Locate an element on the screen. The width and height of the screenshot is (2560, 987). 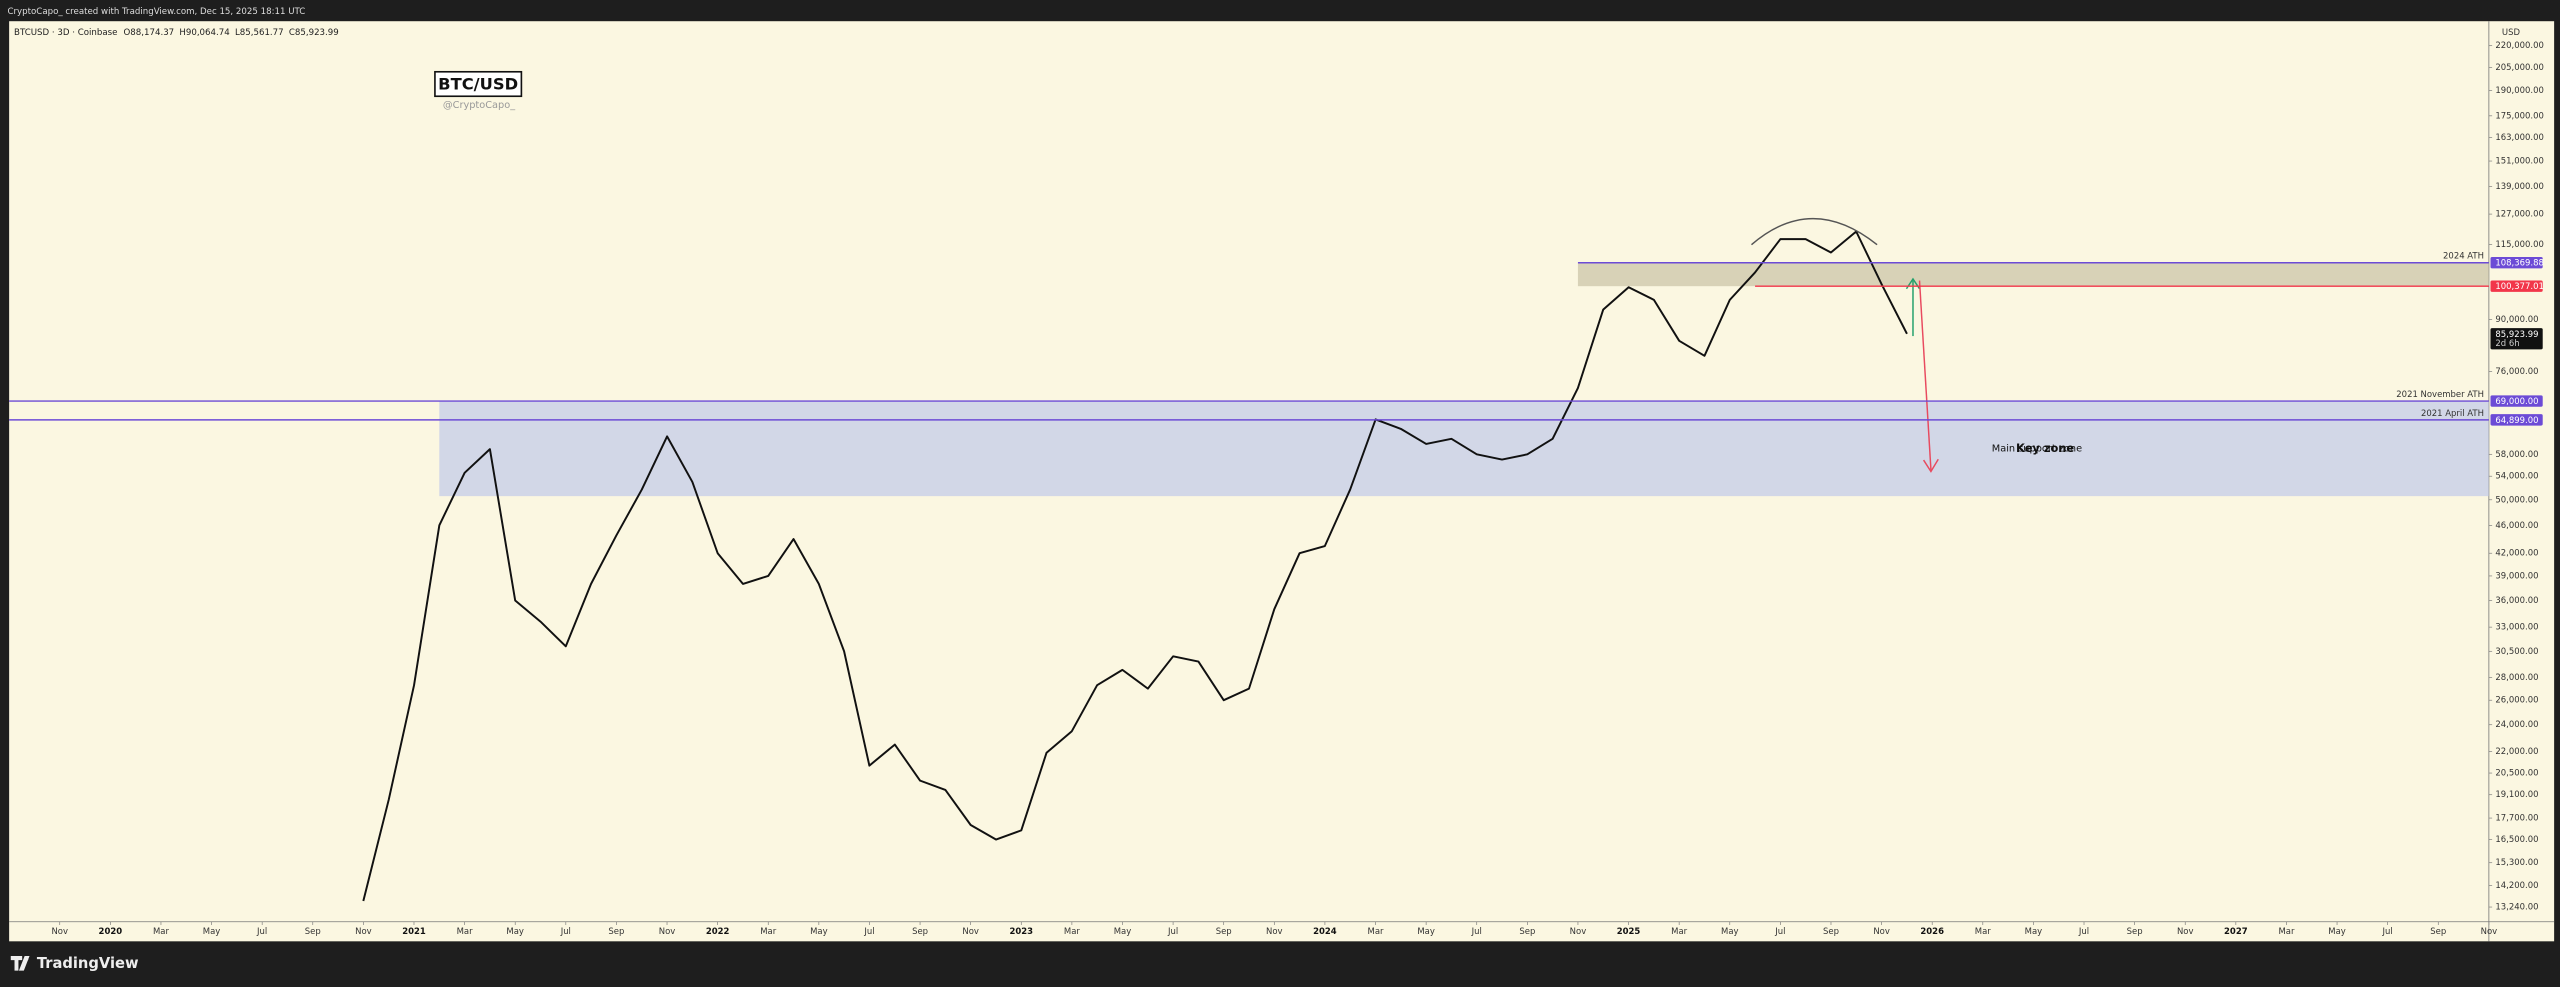
level-text: 2024 ATH is located at coordinates (2463, 256).